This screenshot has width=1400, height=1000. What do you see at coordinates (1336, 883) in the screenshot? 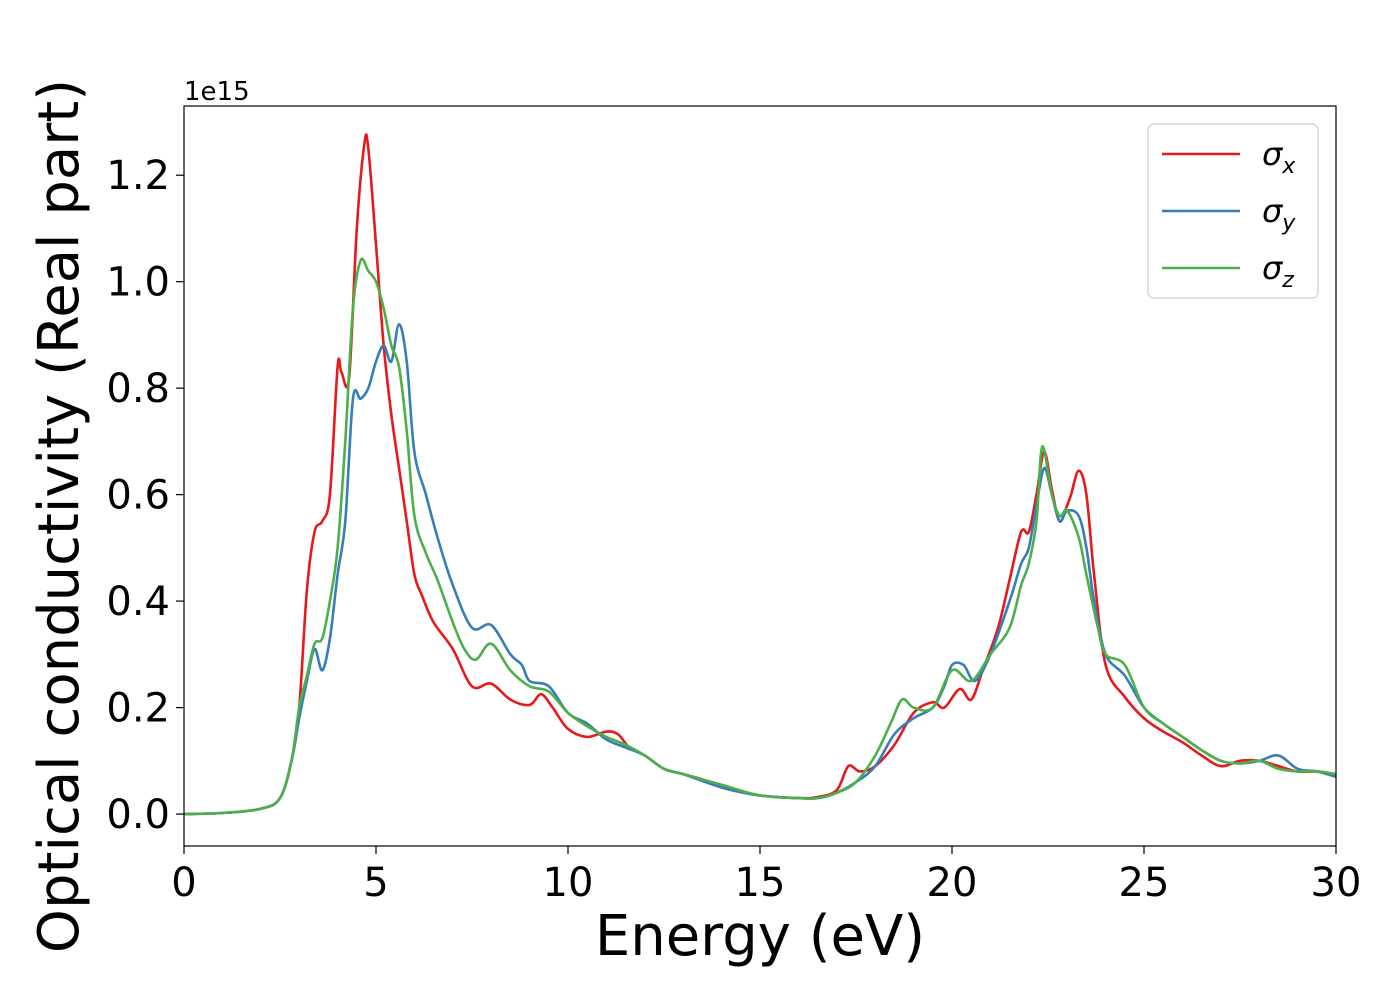
I see `x-tick-label: 30` at bounding box center [1336, 883].